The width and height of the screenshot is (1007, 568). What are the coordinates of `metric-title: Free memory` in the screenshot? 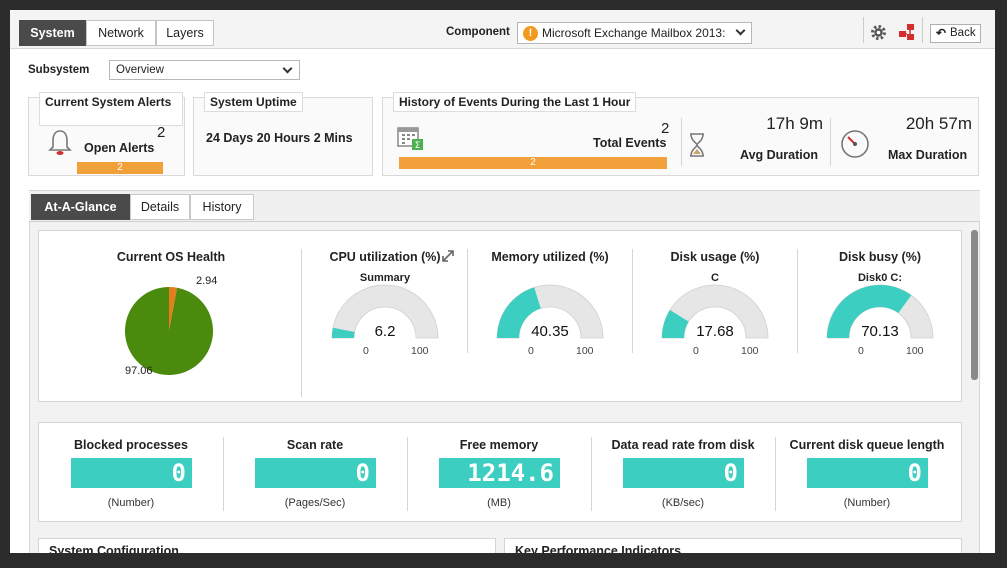 It's located at (499, 445).